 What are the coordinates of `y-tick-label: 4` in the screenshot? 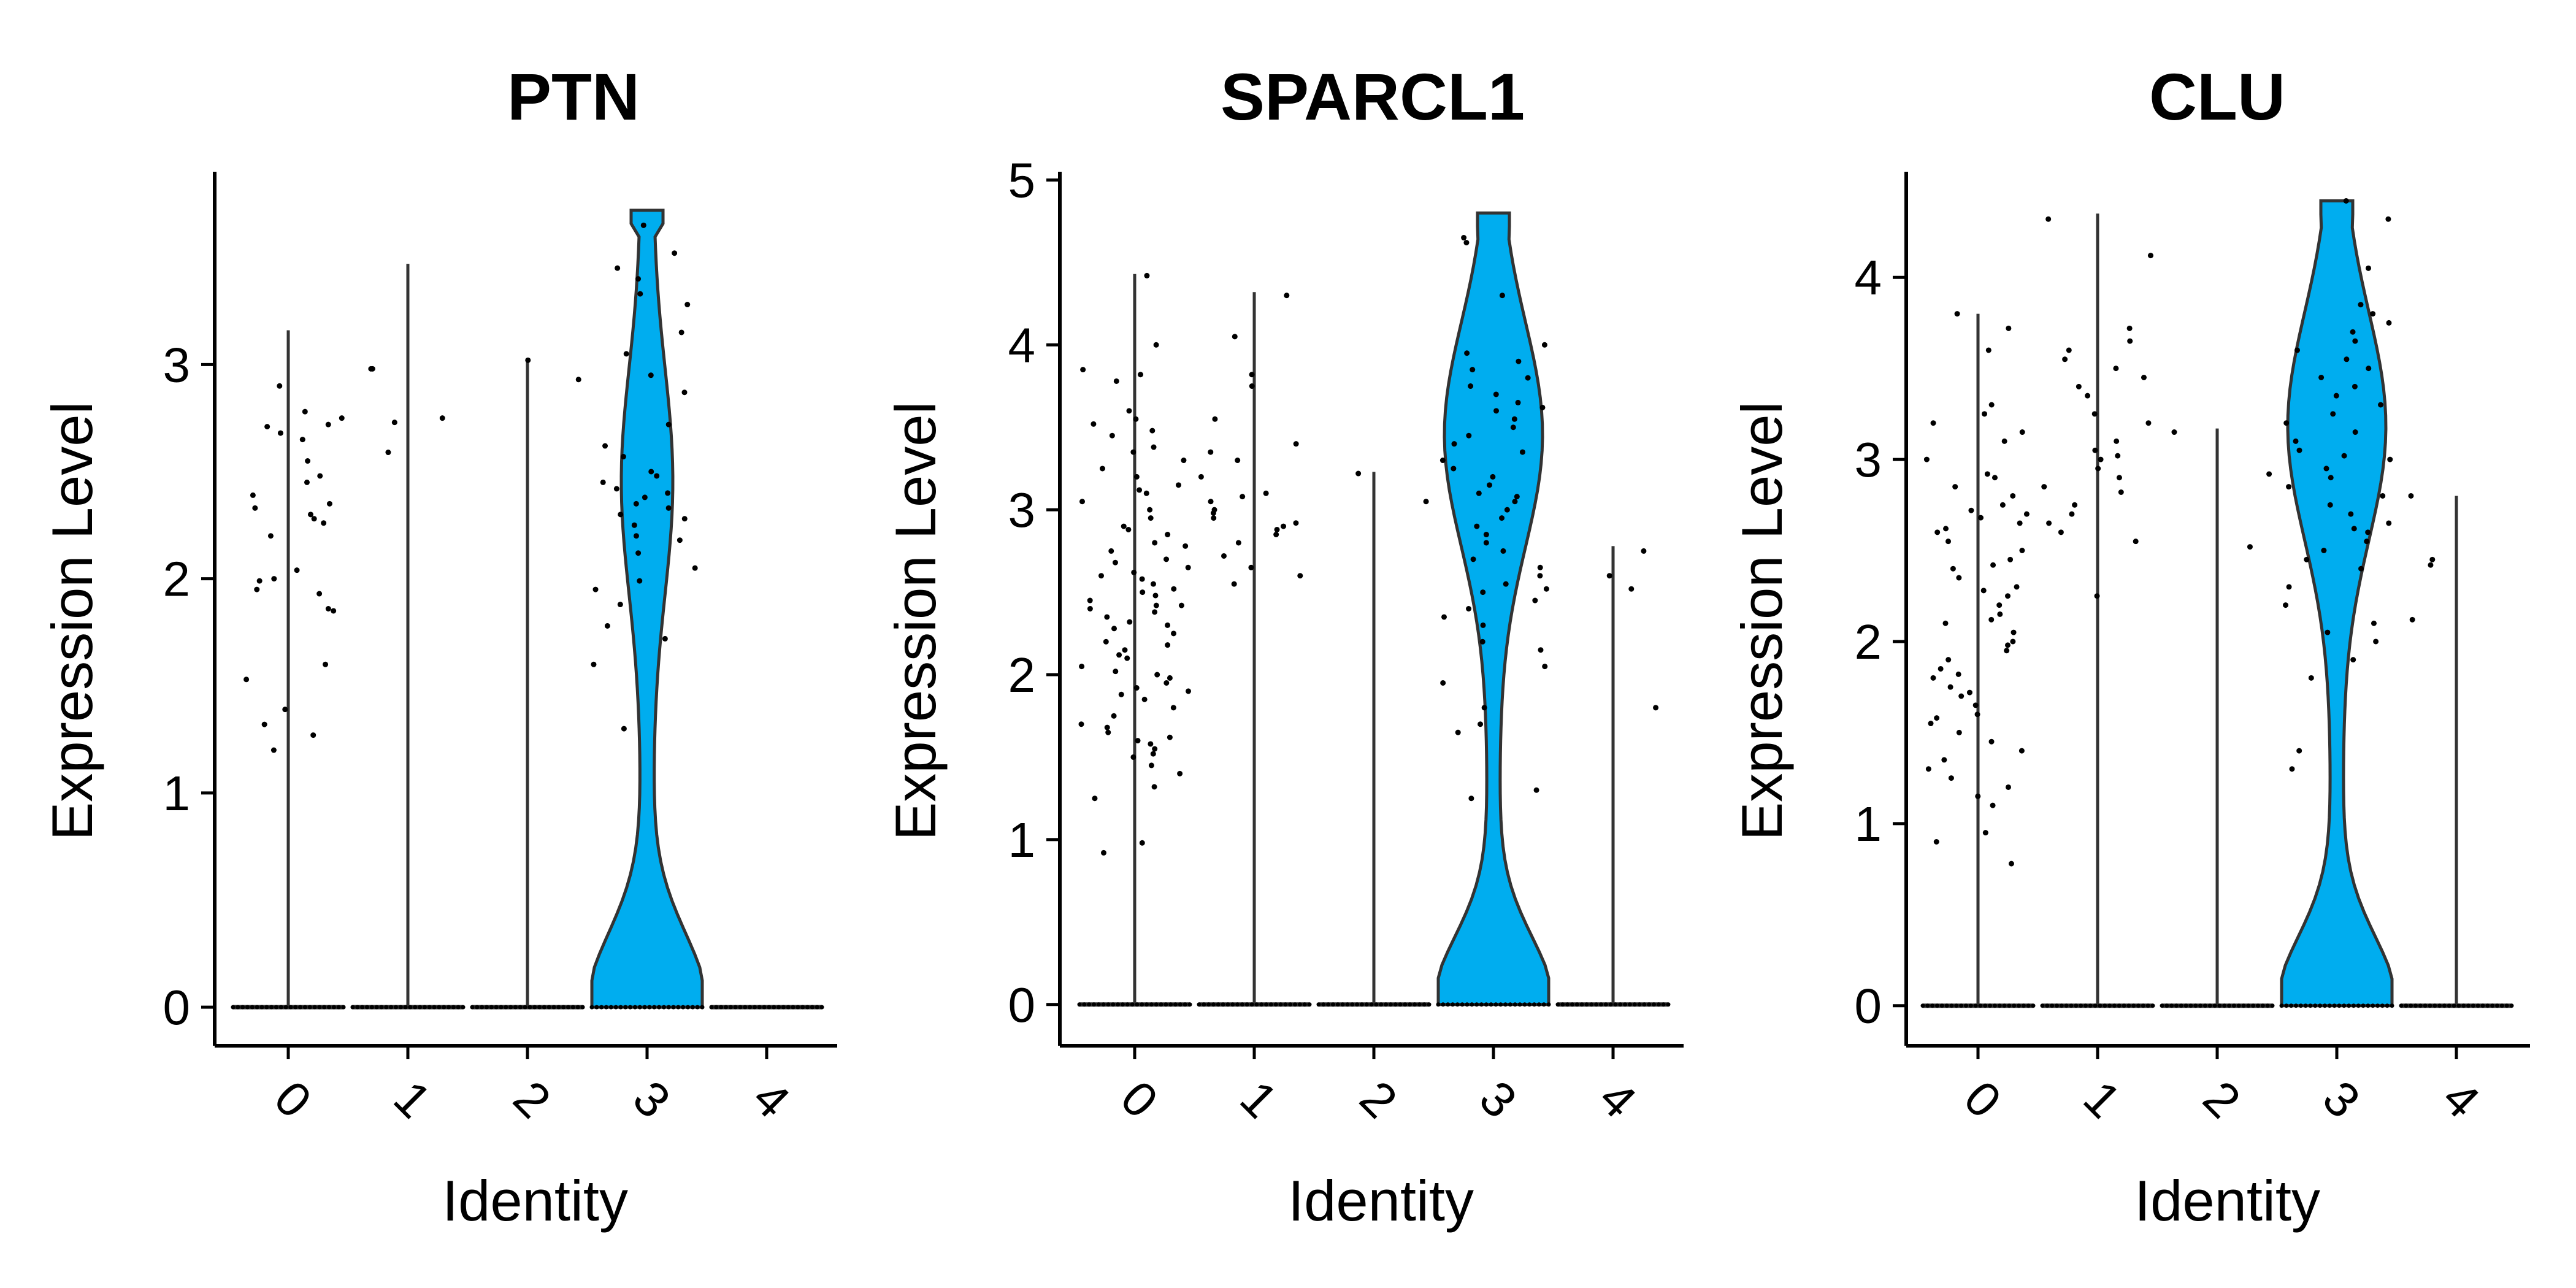 It's located at (1868, 277).